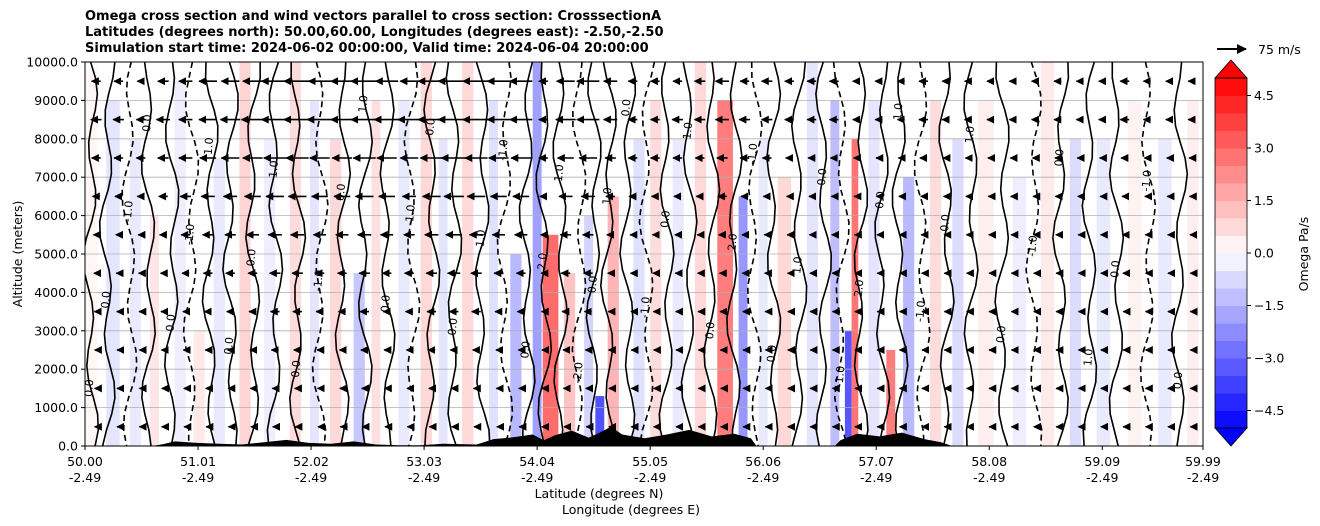 This screenshot has height=526, width=1320. I want to click on y-tick-label: 4000.0, so click(56, 292).